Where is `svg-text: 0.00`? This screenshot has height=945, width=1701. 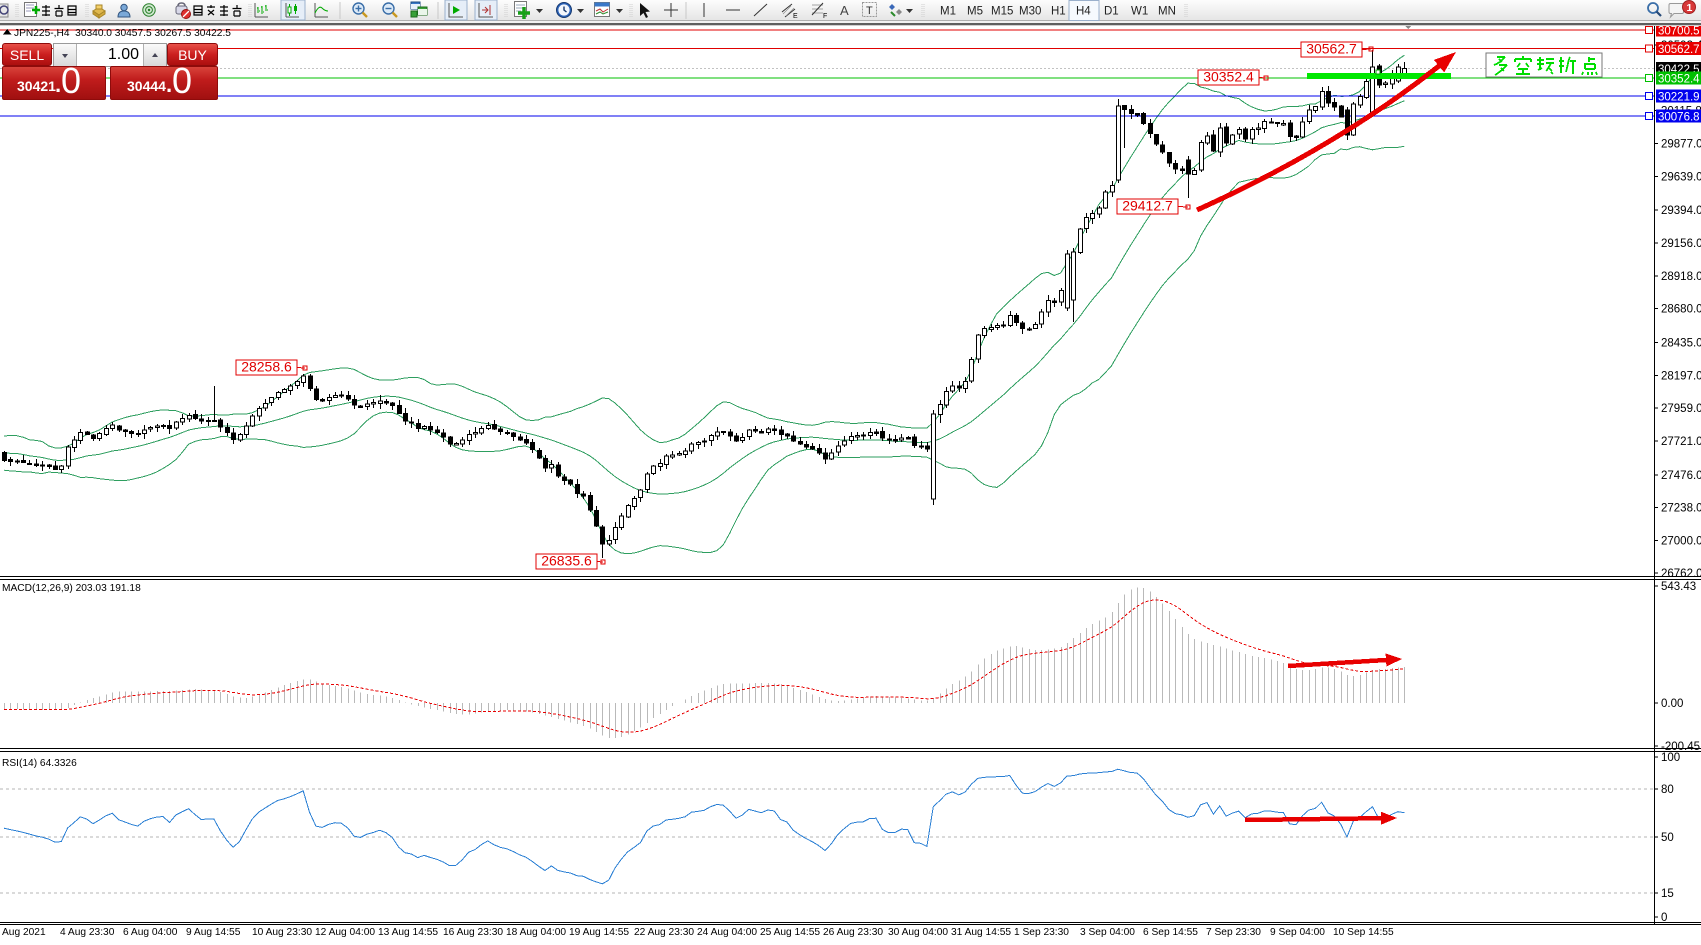 svg-text: 0.00 is located at coordinates (1672, 704).